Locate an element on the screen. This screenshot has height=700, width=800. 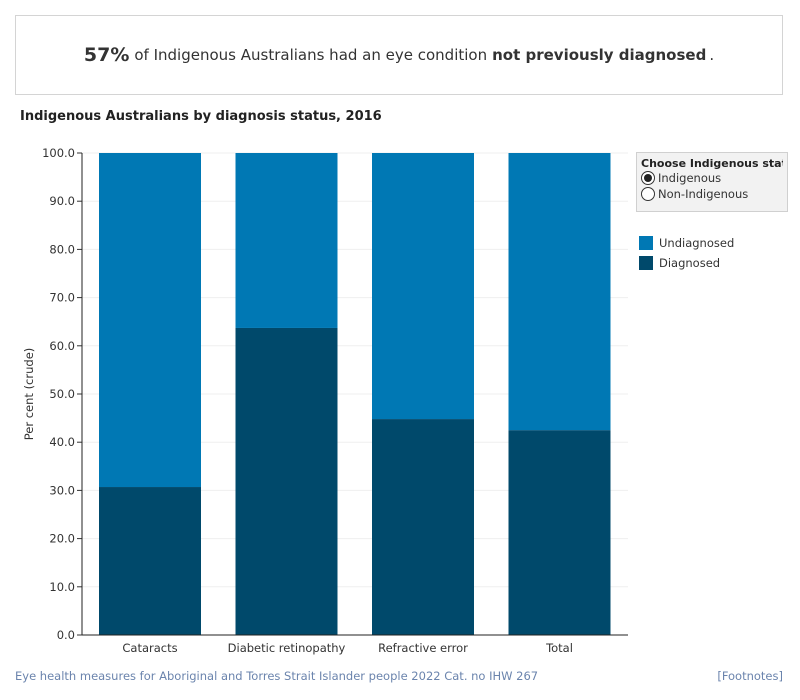
x-tick-label: Refractive error is located at coordinates (423, 648).